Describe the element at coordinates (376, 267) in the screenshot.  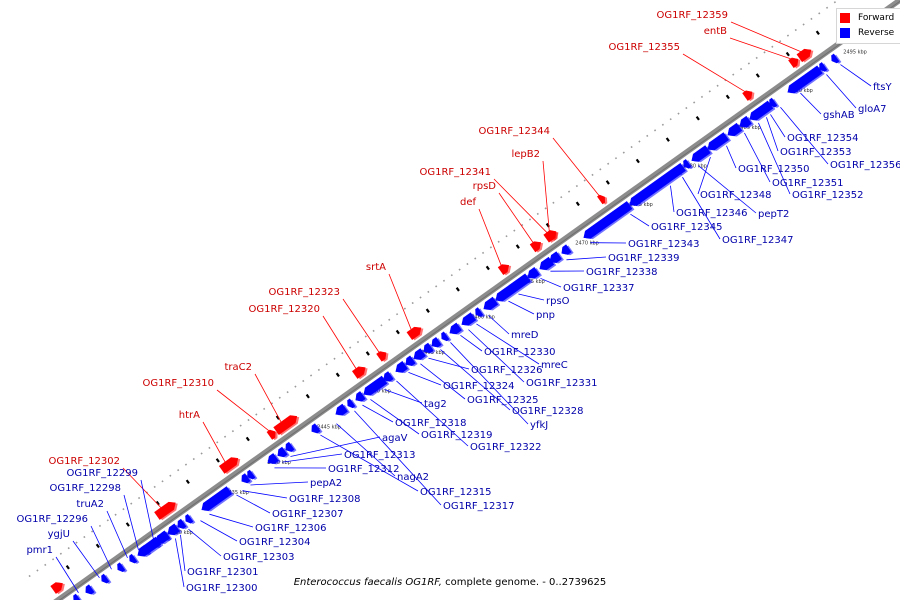
I see `label-srta: srtA` at that location.